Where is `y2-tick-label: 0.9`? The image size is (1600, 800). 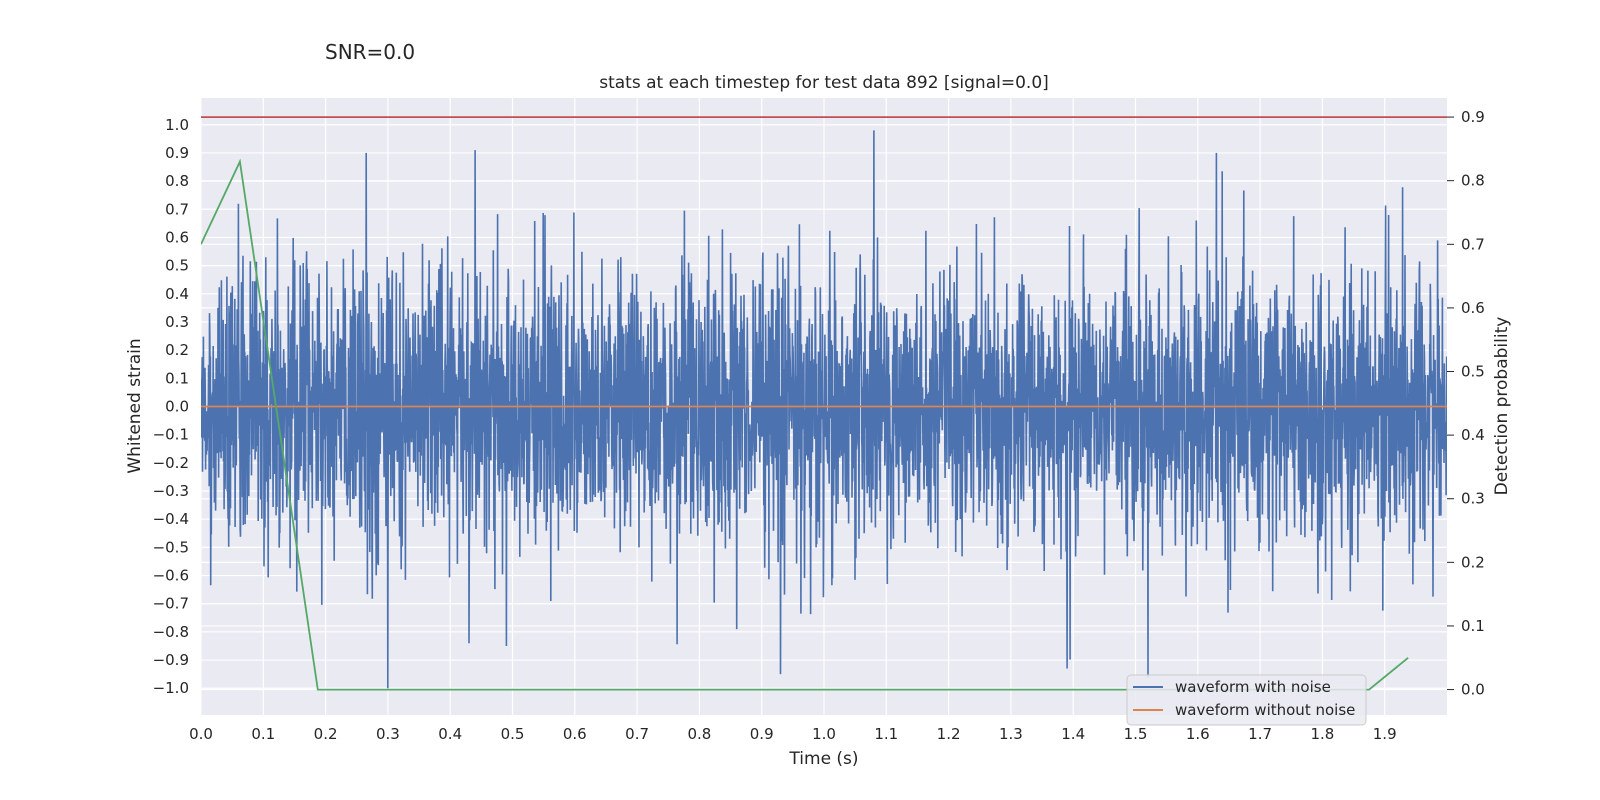 y2-tick-label: 0.9 is located at coordinates (1473, 117).